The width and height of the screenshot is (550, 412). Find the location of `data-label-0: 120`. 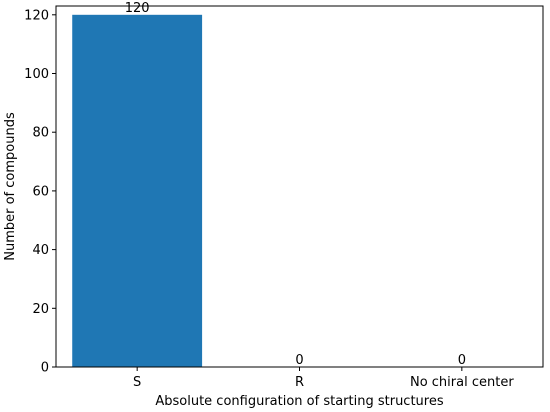

data-label-0: 120 is located at coordinates (137, 8).